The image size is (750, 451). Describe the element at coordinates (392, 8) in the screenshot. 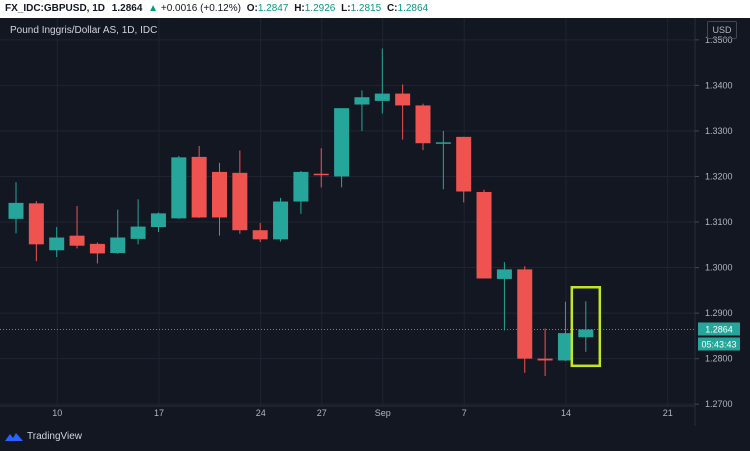

I see `close-label: C:` at that location.